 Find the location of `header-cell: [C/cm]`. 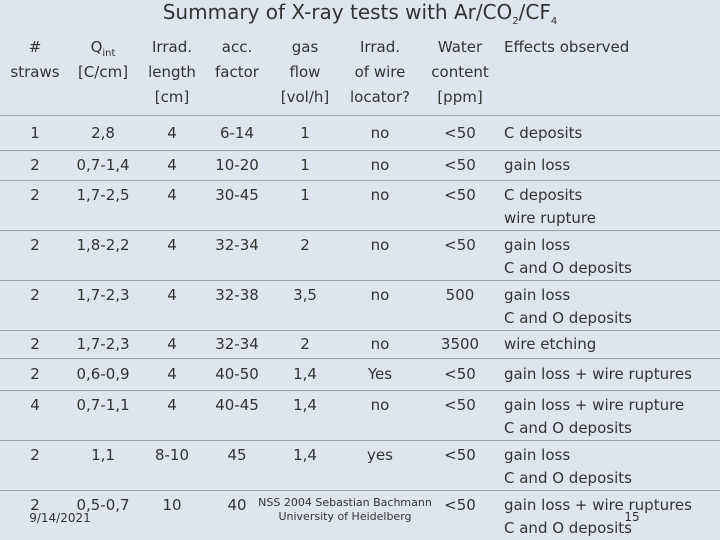

header-cell: [C/cm] is located at coordinates (103, 72).